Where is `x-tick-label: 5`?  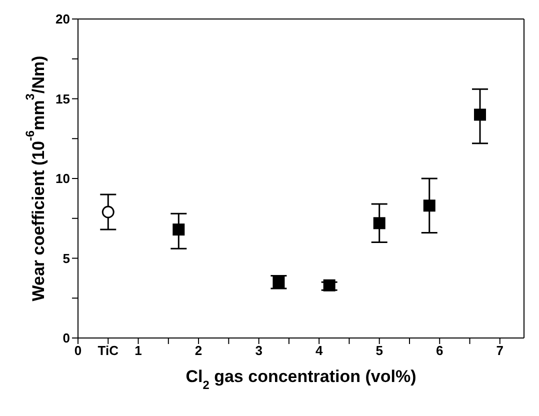
x-tick-label: 5 is located at coordinates (379, 350).